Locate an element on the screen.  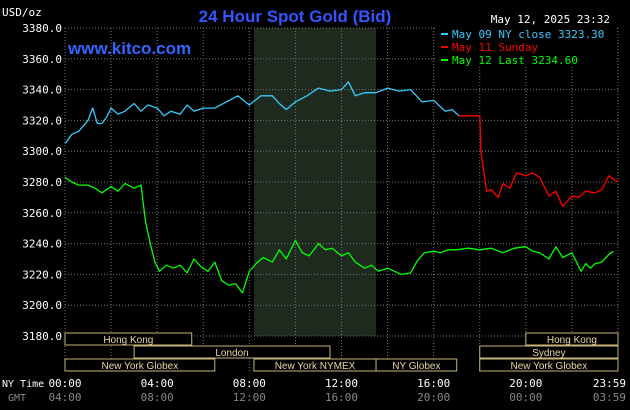
legend-label-sunday: May 11 Sunday is located at coordinates (495, 47).